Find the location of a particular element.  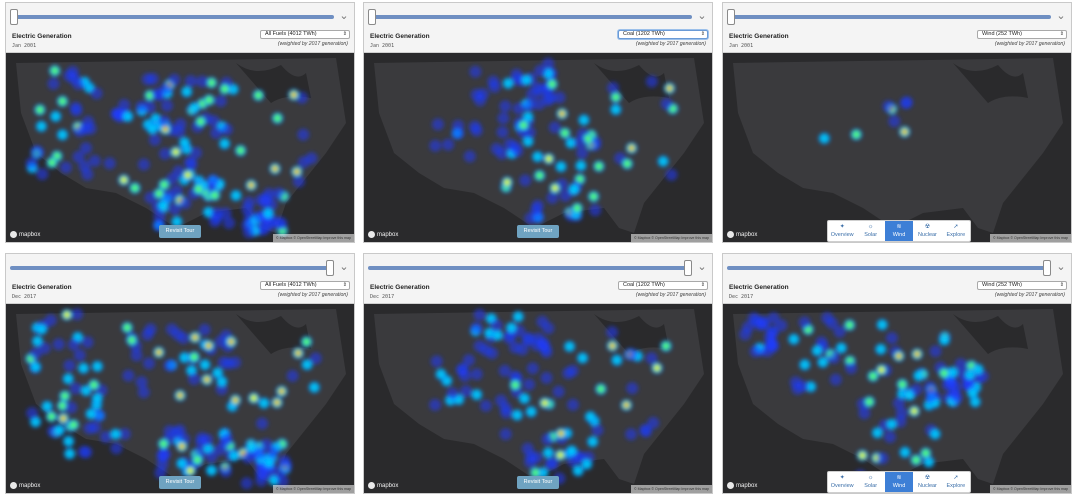

weight-note: (weighted by 2017 generation) is located at coordinates (1029, 44).